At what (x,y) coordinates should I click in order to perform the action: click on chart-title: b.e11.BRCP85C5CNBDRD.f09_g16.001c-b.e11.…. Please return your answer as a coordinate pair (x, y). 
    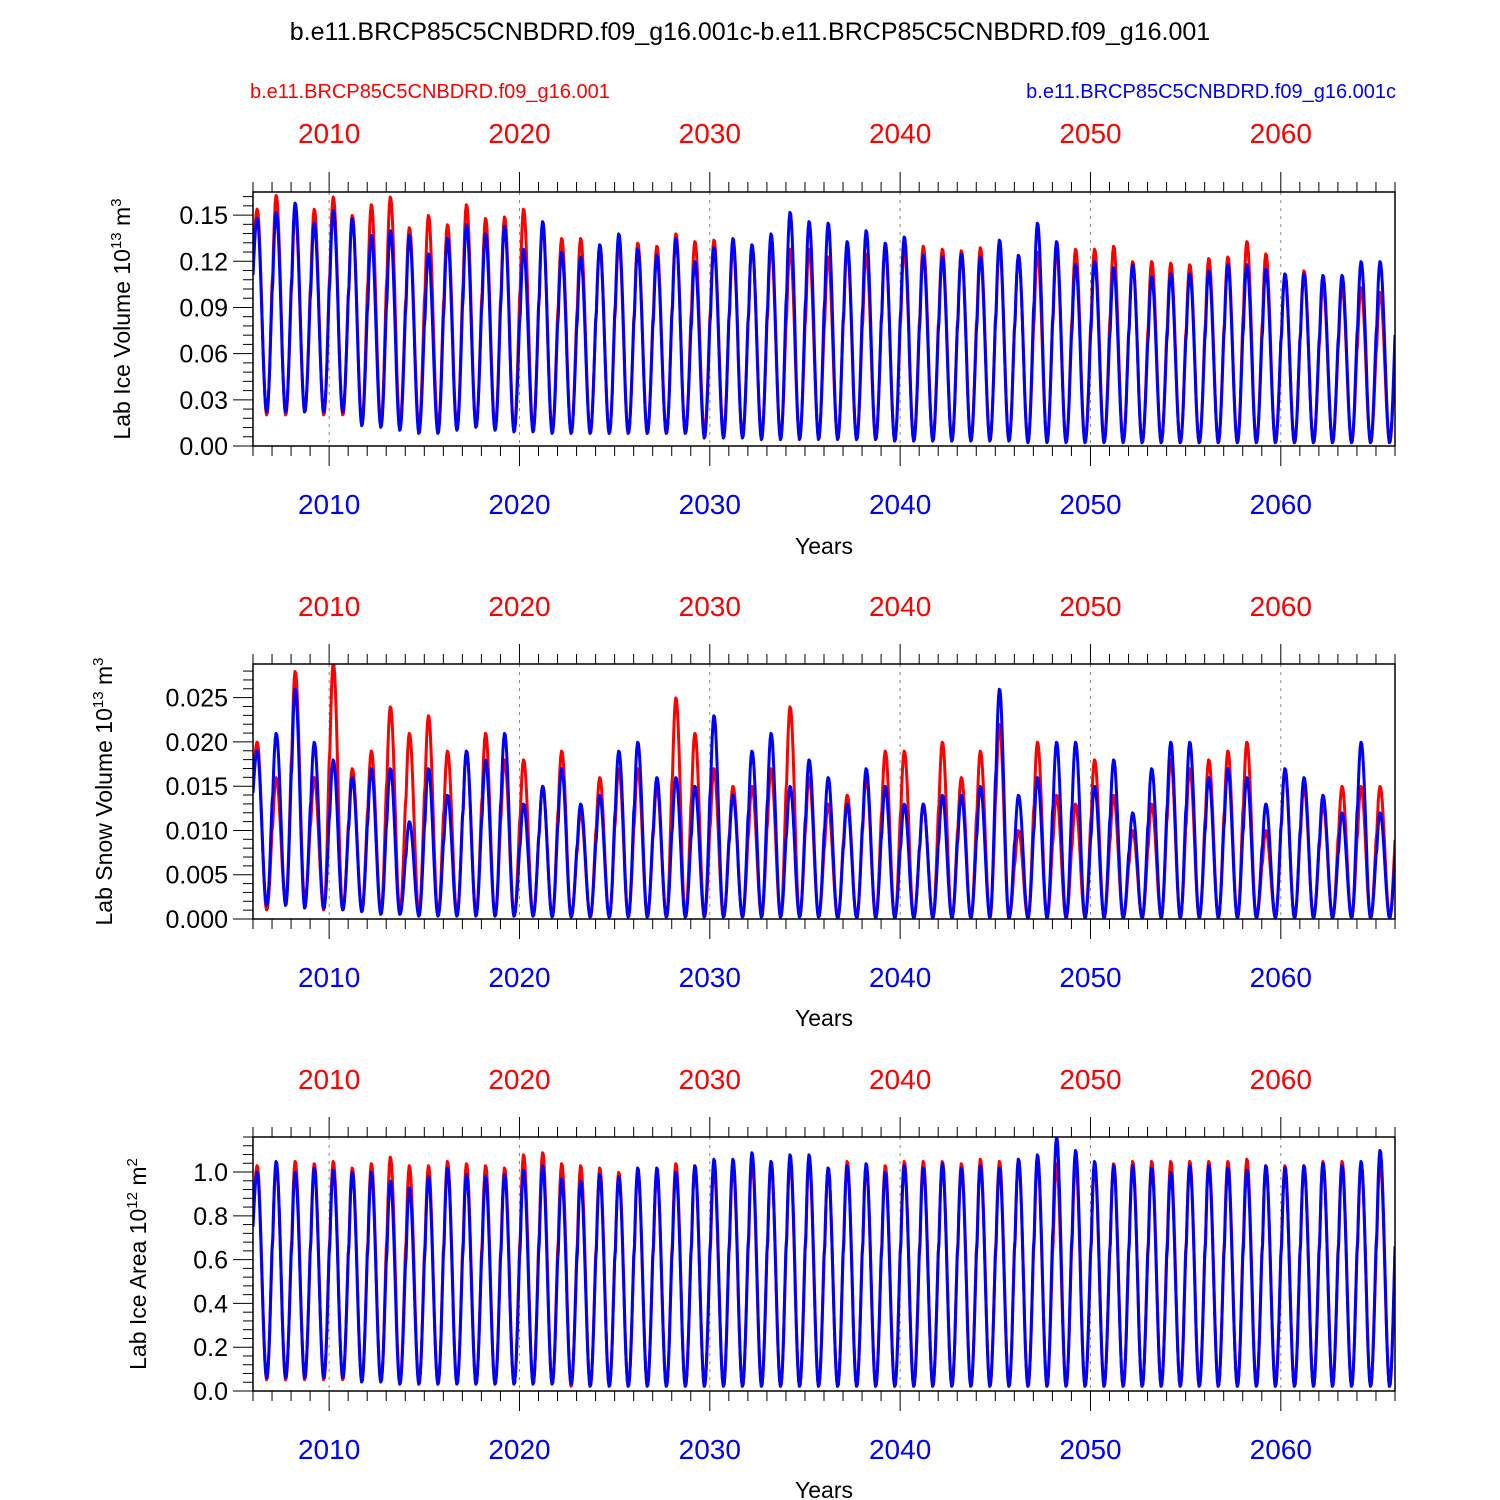
    Looking at the image, I should click on (750, 32).